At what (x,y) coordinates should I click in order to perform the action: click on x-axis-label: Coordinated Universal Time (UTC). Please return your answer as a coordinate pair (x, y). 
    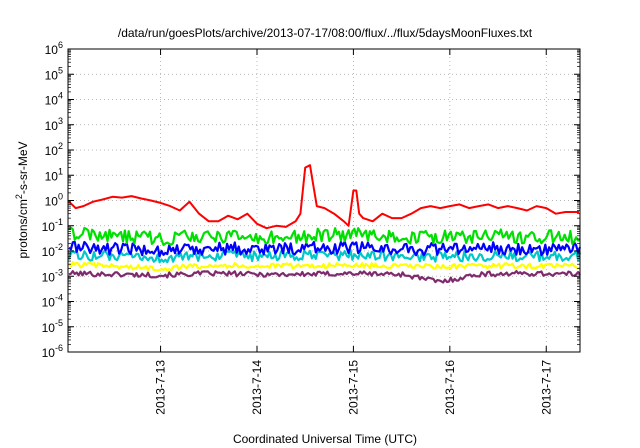
    Looking at the image, I should click on (325, 439).